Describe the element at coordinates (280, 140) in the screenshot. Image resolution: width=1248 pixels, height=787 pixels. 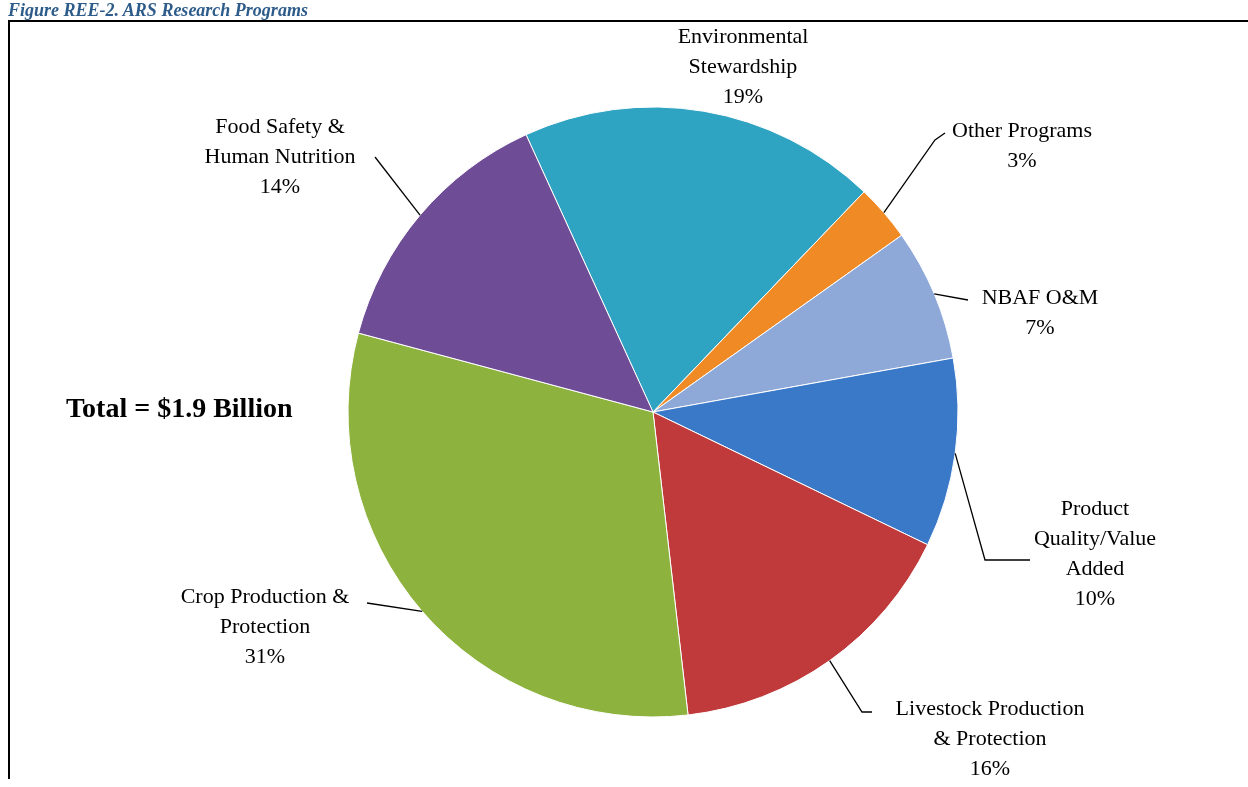
I see `slice-label: Food Safety & Human Nutrition` at that location.